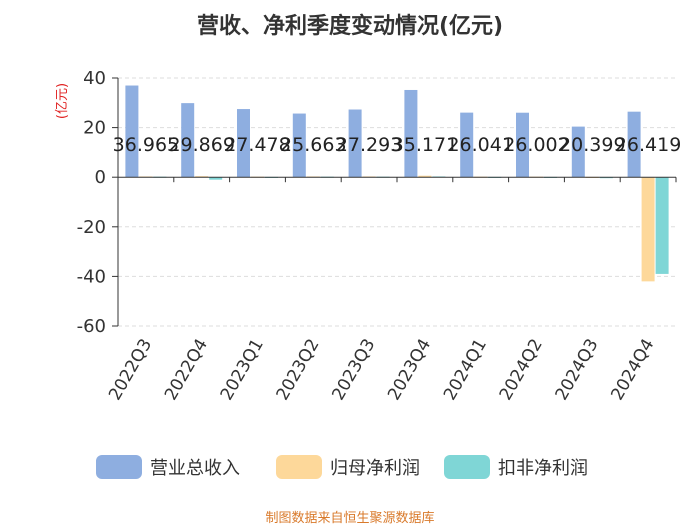 This screenshot has width=700, height=526. What do you see at coordinates (350, 26) in the screenshot?
I see `chart-title: 营收、净利季度变动情况(亿元)` at bounding box center [350, 26].